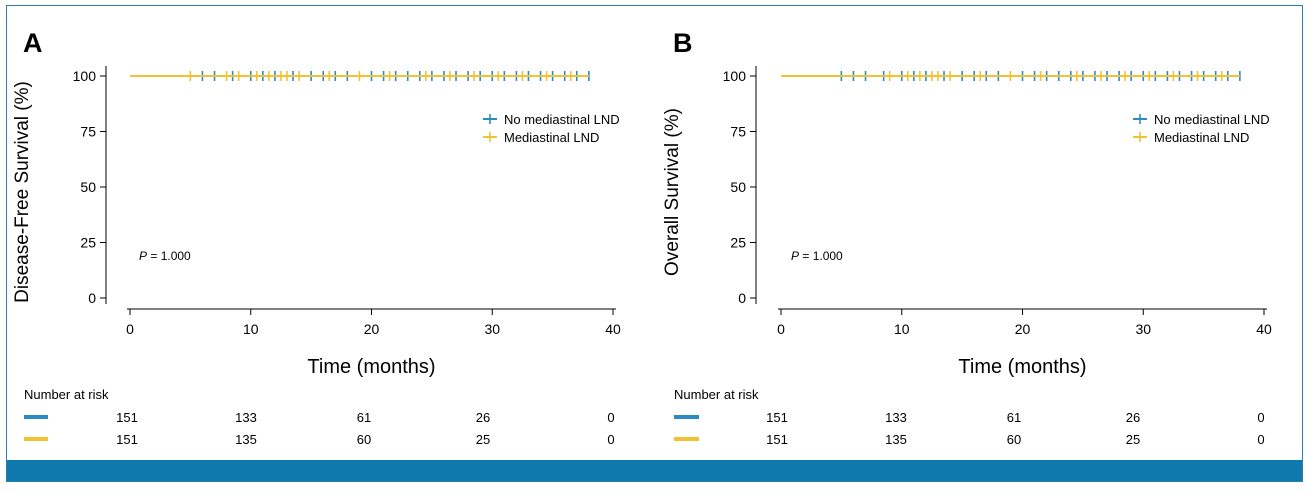 The height and width of the screenshot is (493, 1311). What do you see at coordinates (683, 43) in the screenshot?
I see `panel-label: B` at bounding box center [683, 43].